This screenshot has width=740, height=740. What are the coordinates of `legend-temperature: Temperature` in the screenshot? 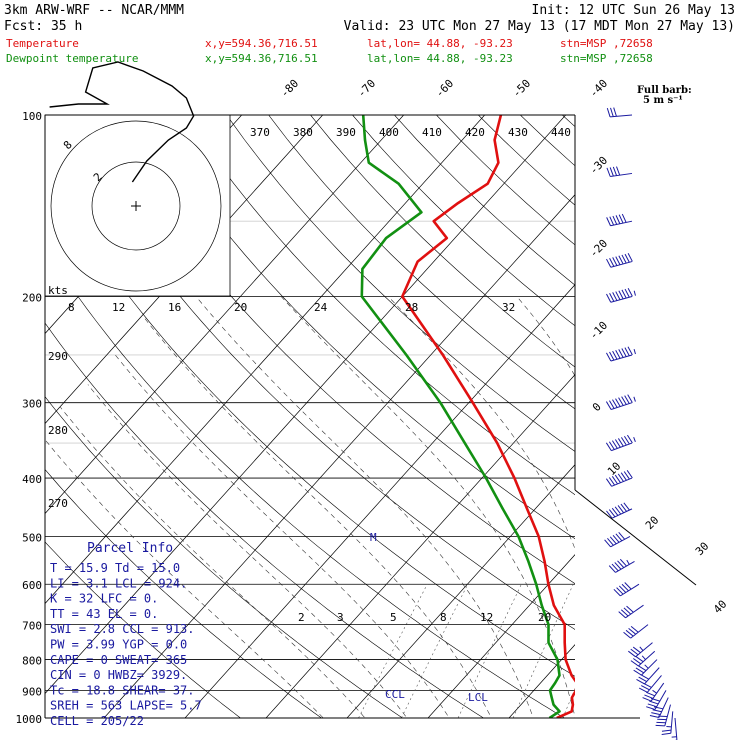 It's located at (42, 43).